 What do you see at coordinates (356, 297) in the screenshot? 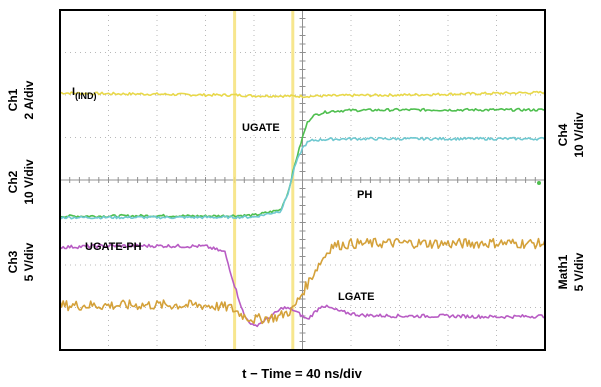
I see `label-lgate: LGATE` at bounding box center [356, 297].